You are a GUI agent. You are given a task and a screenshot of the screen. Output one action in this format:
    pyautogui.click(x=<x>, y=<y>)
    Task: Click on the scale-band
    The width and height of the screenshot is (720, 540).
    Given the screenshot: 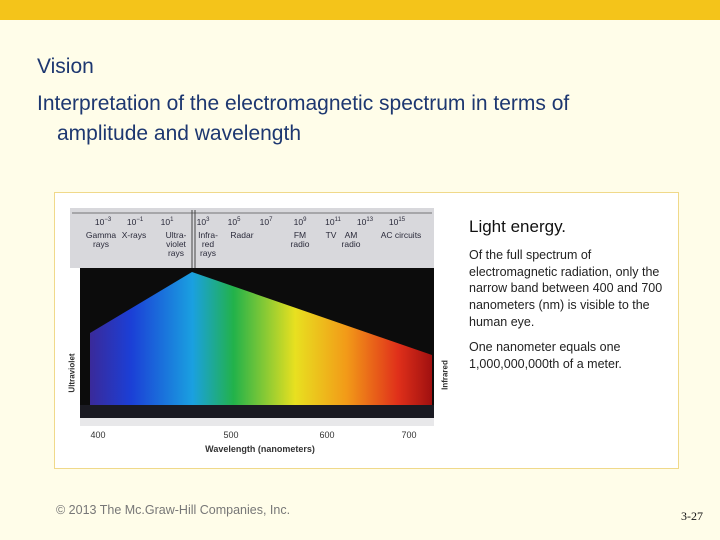 What is the action you would take?
    pyautogui.click(x=252, y=238)
    